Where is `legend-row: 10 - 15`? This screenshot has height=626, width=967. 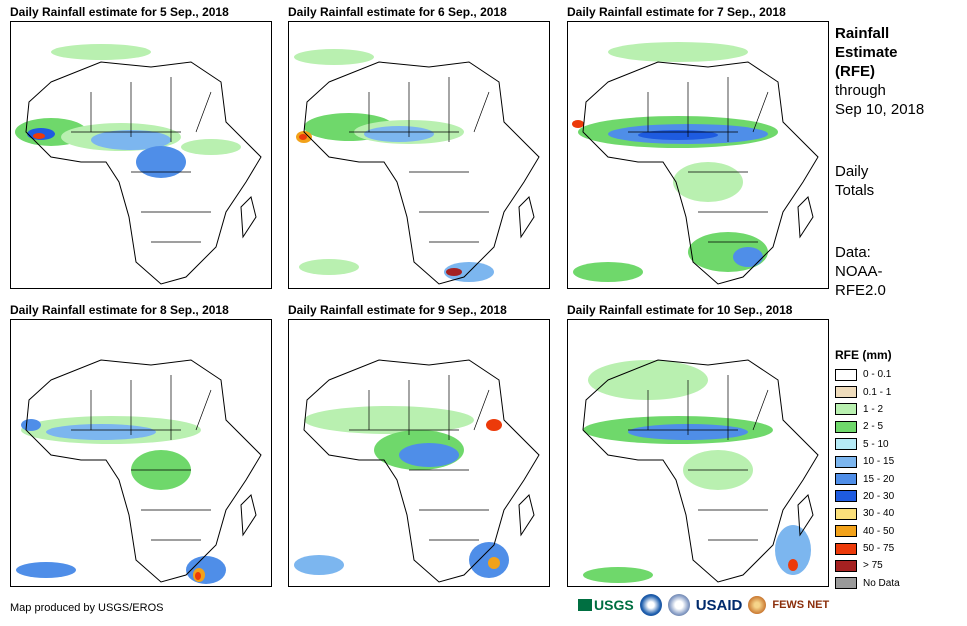
legend-row: 10 - 15 is located at coordinates (867, 461).